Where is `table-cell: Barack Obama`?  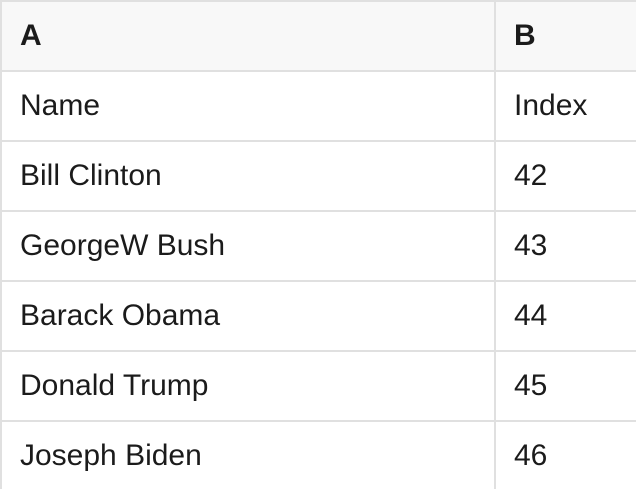
table-cell: Barack Obama is located at coordinates (249, 317).